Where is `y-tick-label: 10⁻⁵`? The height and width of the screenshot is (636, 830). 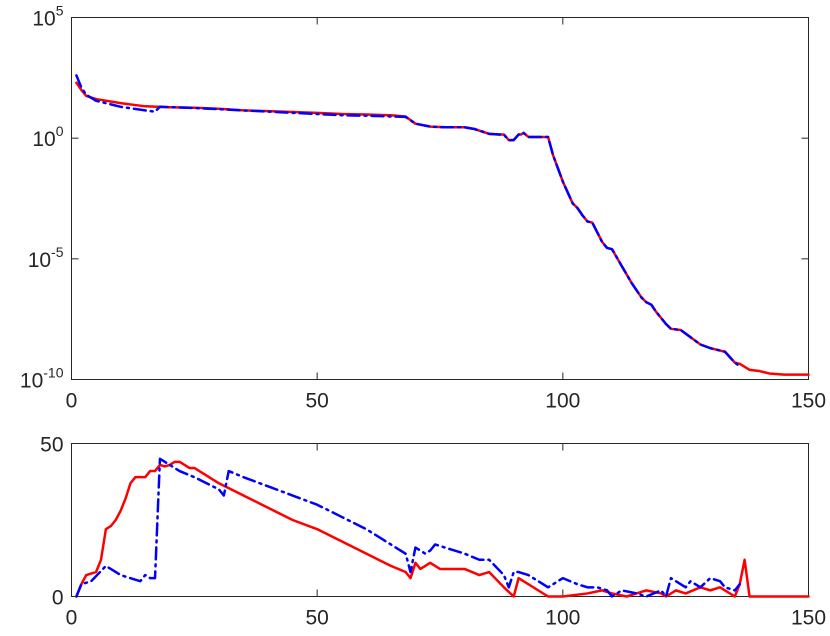
y-tick-label: 10⁻⁵ is located at coordinates (46, 258).